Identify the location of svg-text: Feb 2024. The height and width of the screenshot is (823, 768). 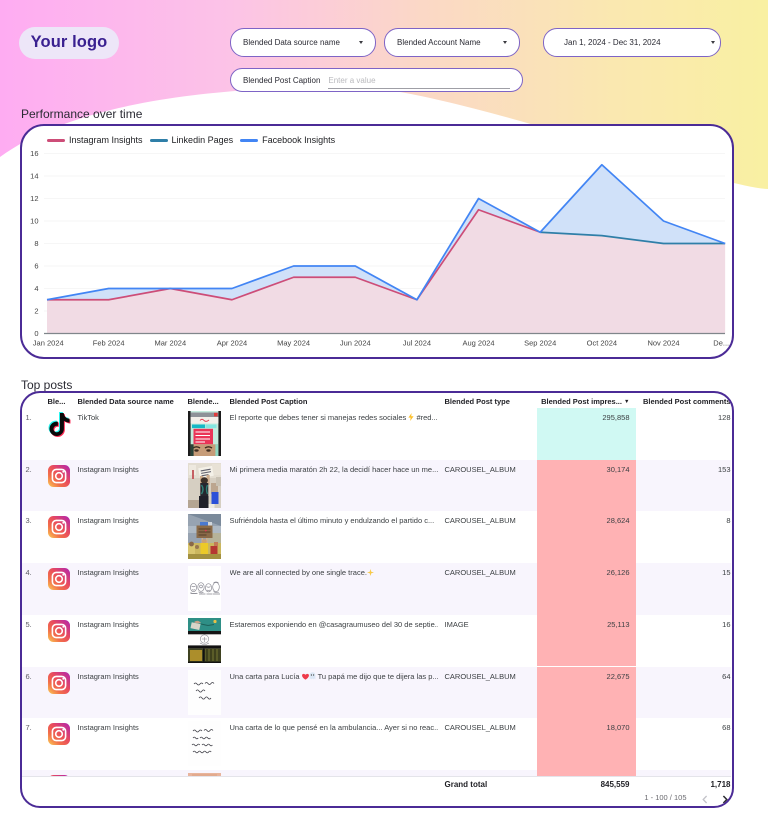
(109, 343).